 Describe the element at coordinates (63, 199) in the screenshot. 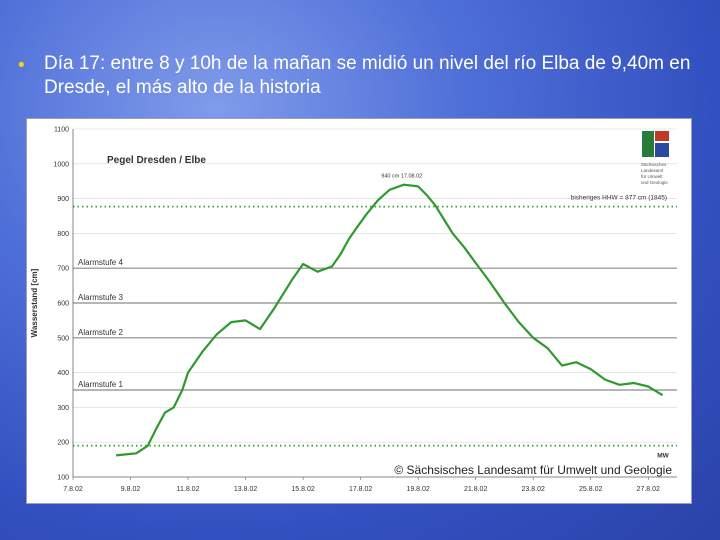

I see `y-tick-label: 900` at that location.